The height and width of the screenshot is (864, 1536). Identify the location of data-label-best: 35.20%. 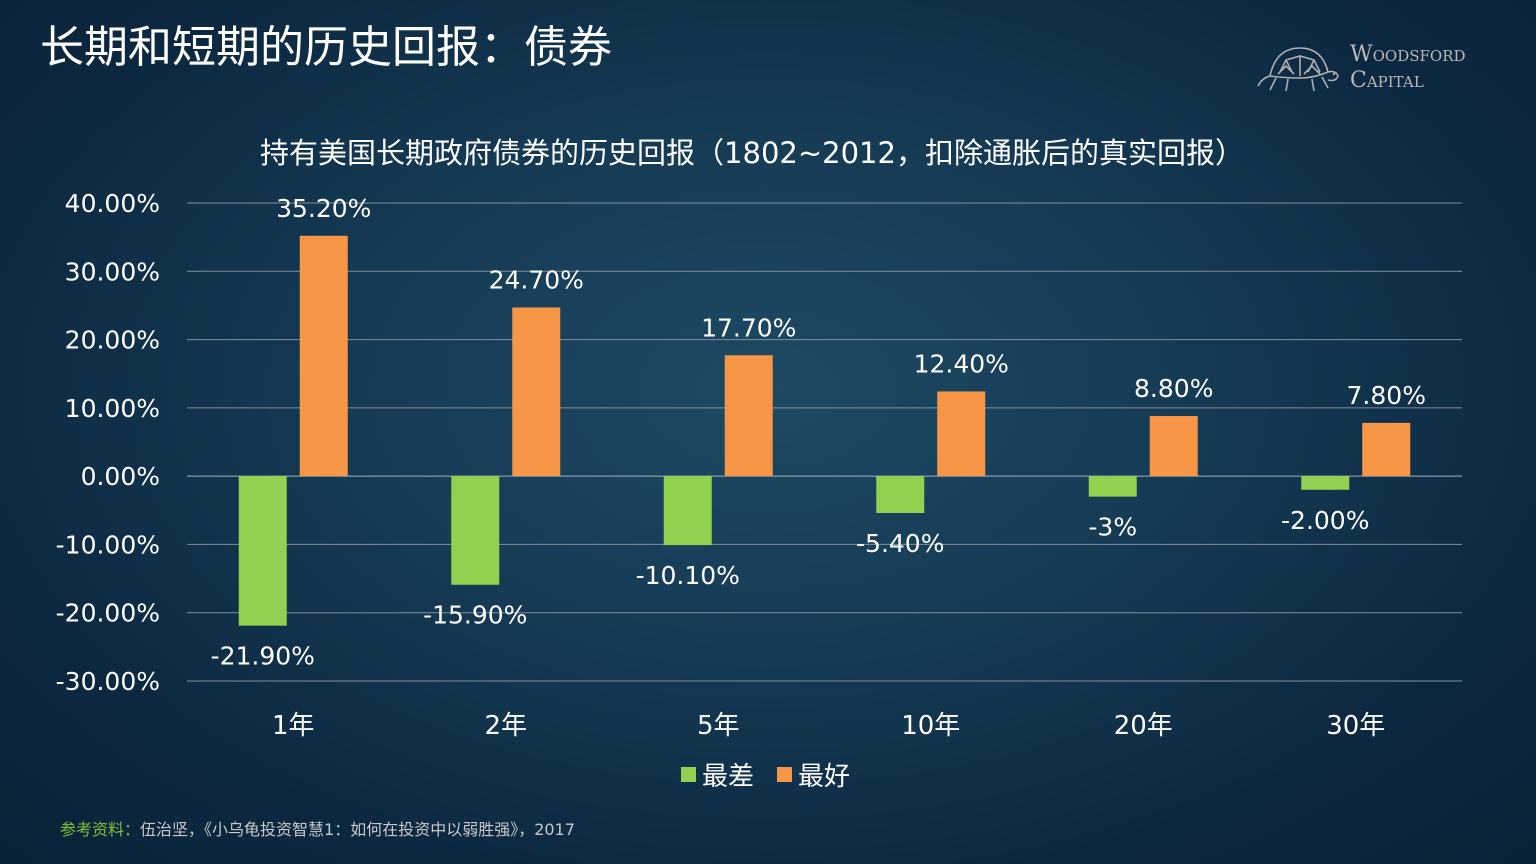
(323, 208).